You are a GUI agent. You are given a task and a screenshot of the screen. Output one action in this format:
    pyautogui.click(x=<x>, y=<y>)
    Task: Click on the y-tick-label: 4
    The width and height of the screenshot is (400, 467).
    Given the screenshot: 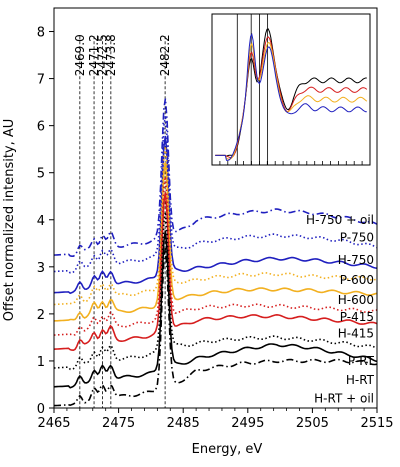 What is the action you would take?
    pyautogui.click(x=41, y=221)
    